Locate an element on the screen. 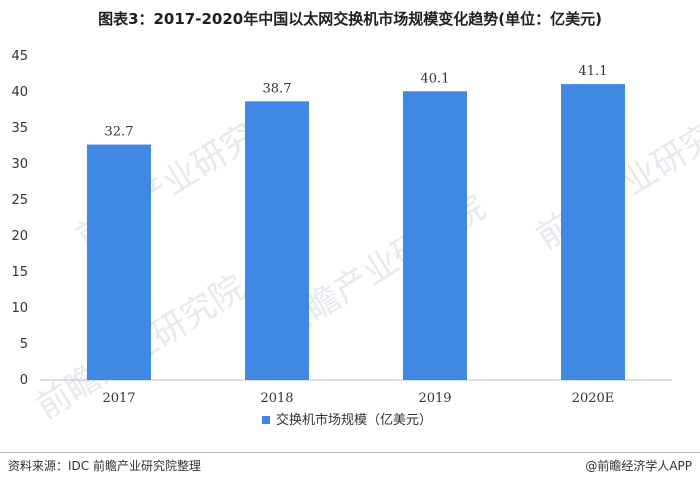 This screenshot has height=480, width=700. y-tick-label: 45 is located at coordinates (19, 56).